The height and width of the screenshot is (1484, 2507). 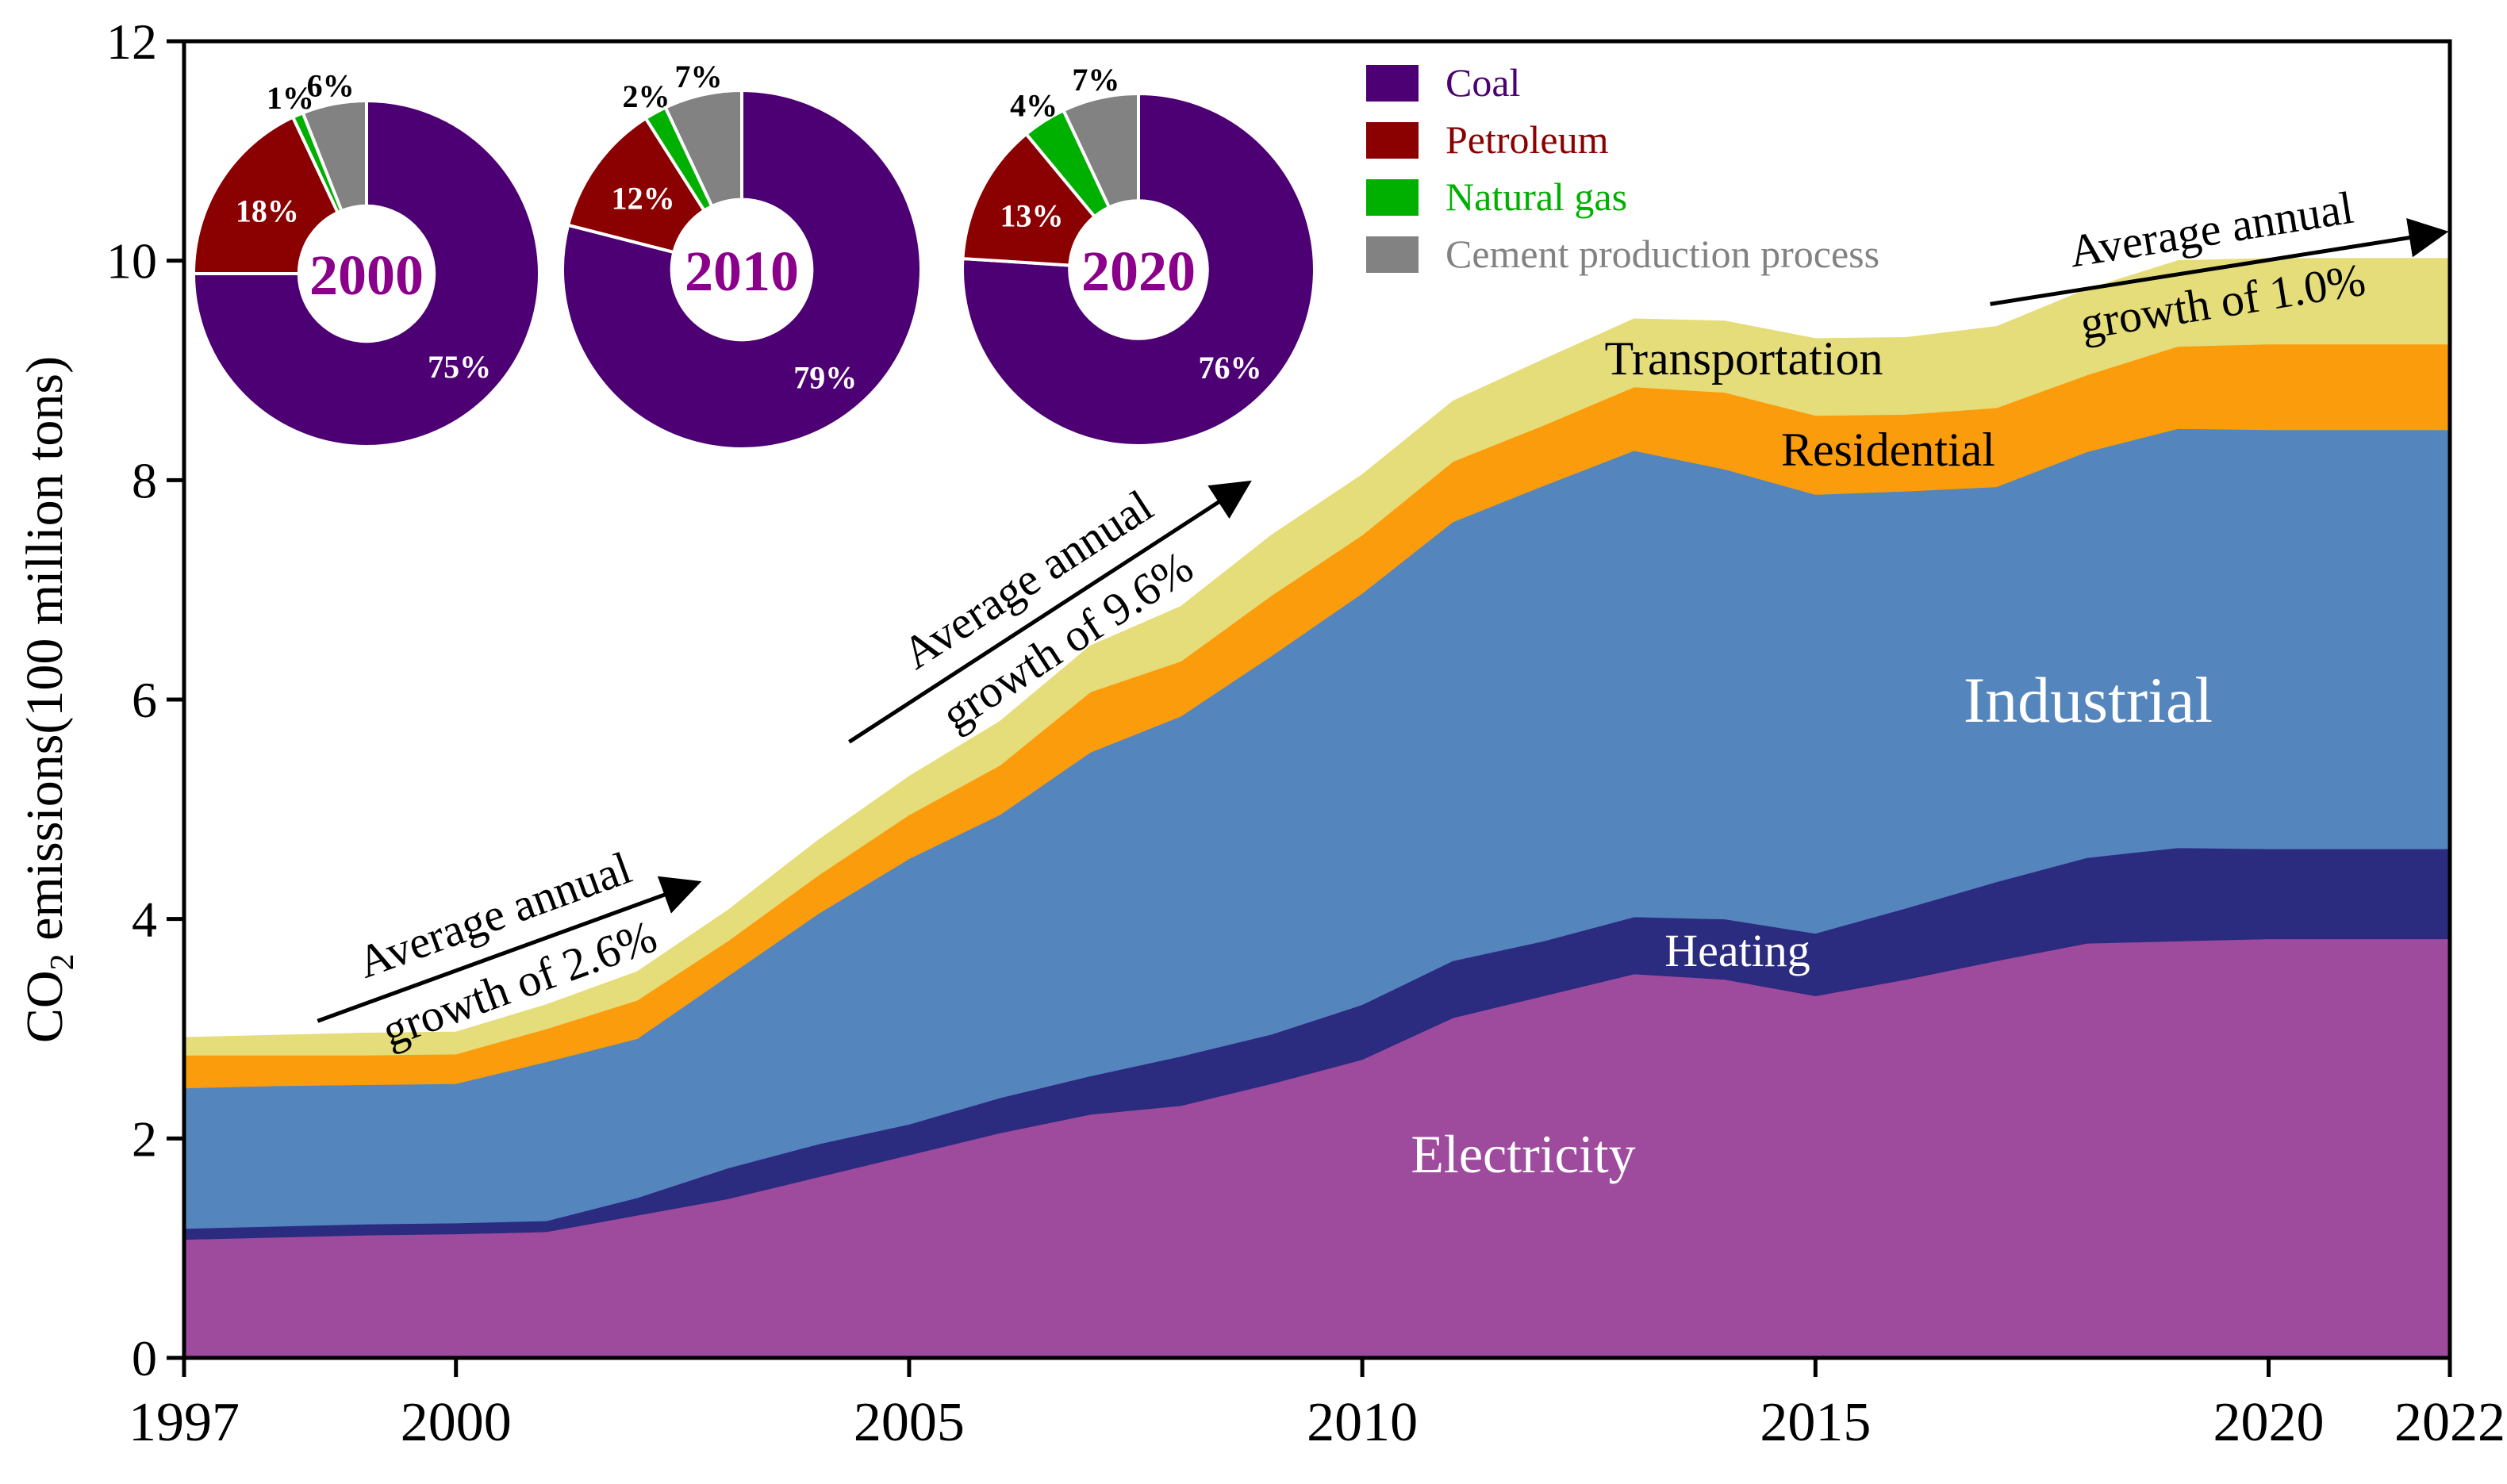 I want to click on legend-label-coal: Coal, so click(x=1482, y=82).